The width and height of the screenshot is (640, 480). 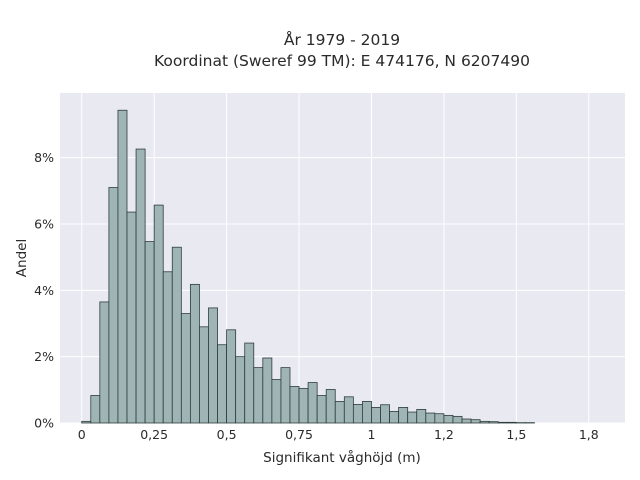 I want to click on x-tick-label: 1, so click(x=371, y=434).